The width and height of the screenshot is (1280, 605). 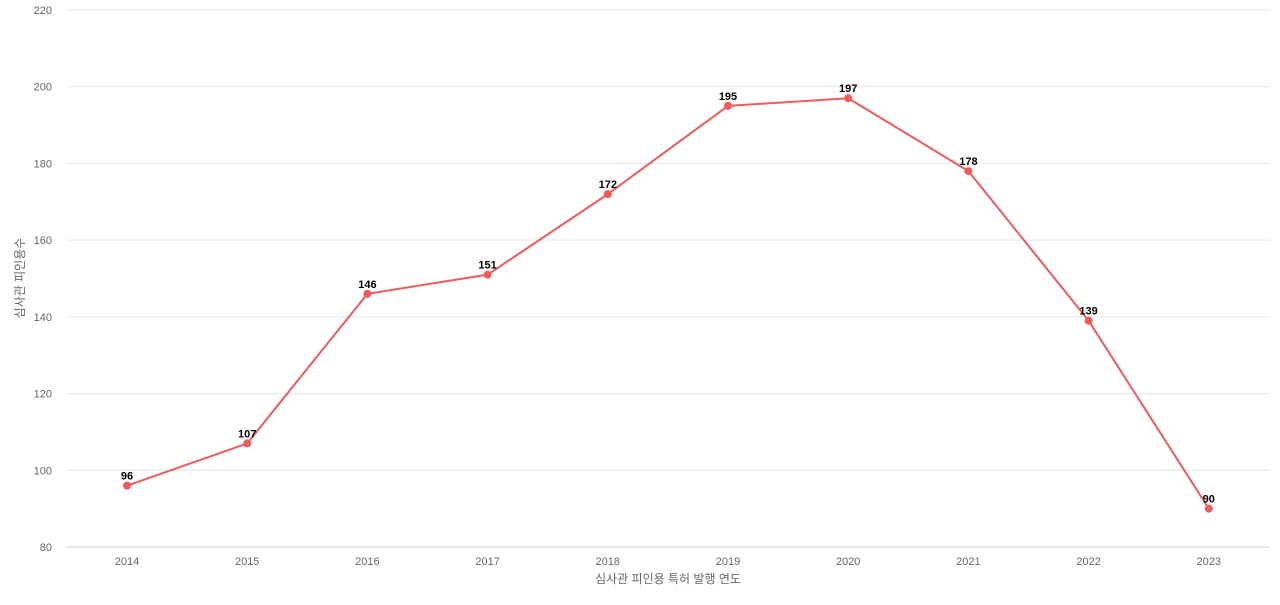 I want to click on data-label: 146, so click(x=367, y=285).